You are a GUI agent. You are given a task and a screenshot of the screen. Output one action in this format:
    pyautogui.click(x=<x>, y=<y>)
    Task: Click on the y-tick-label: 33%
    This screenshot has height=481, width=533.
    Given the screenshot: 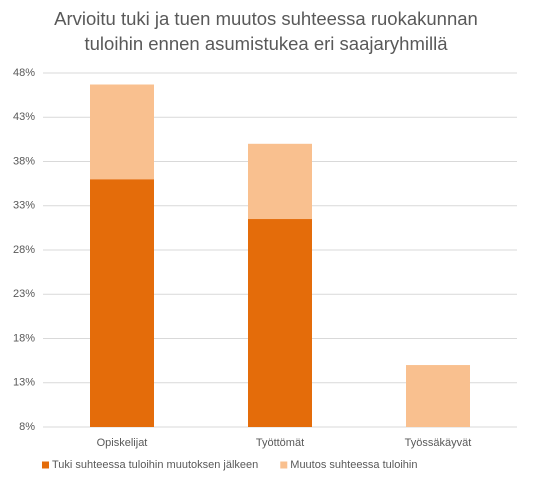 What is the action you would take?
    pyautogui.click(x=24, y=206)
    